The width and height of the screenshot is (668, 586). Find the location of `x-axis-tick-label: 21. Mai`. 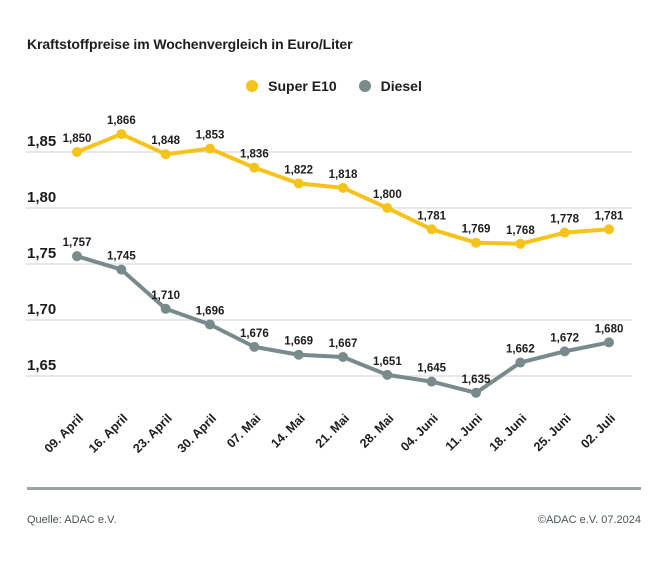

x-axis-tick-label: 21. Mai is located at coordinates (332, 430).